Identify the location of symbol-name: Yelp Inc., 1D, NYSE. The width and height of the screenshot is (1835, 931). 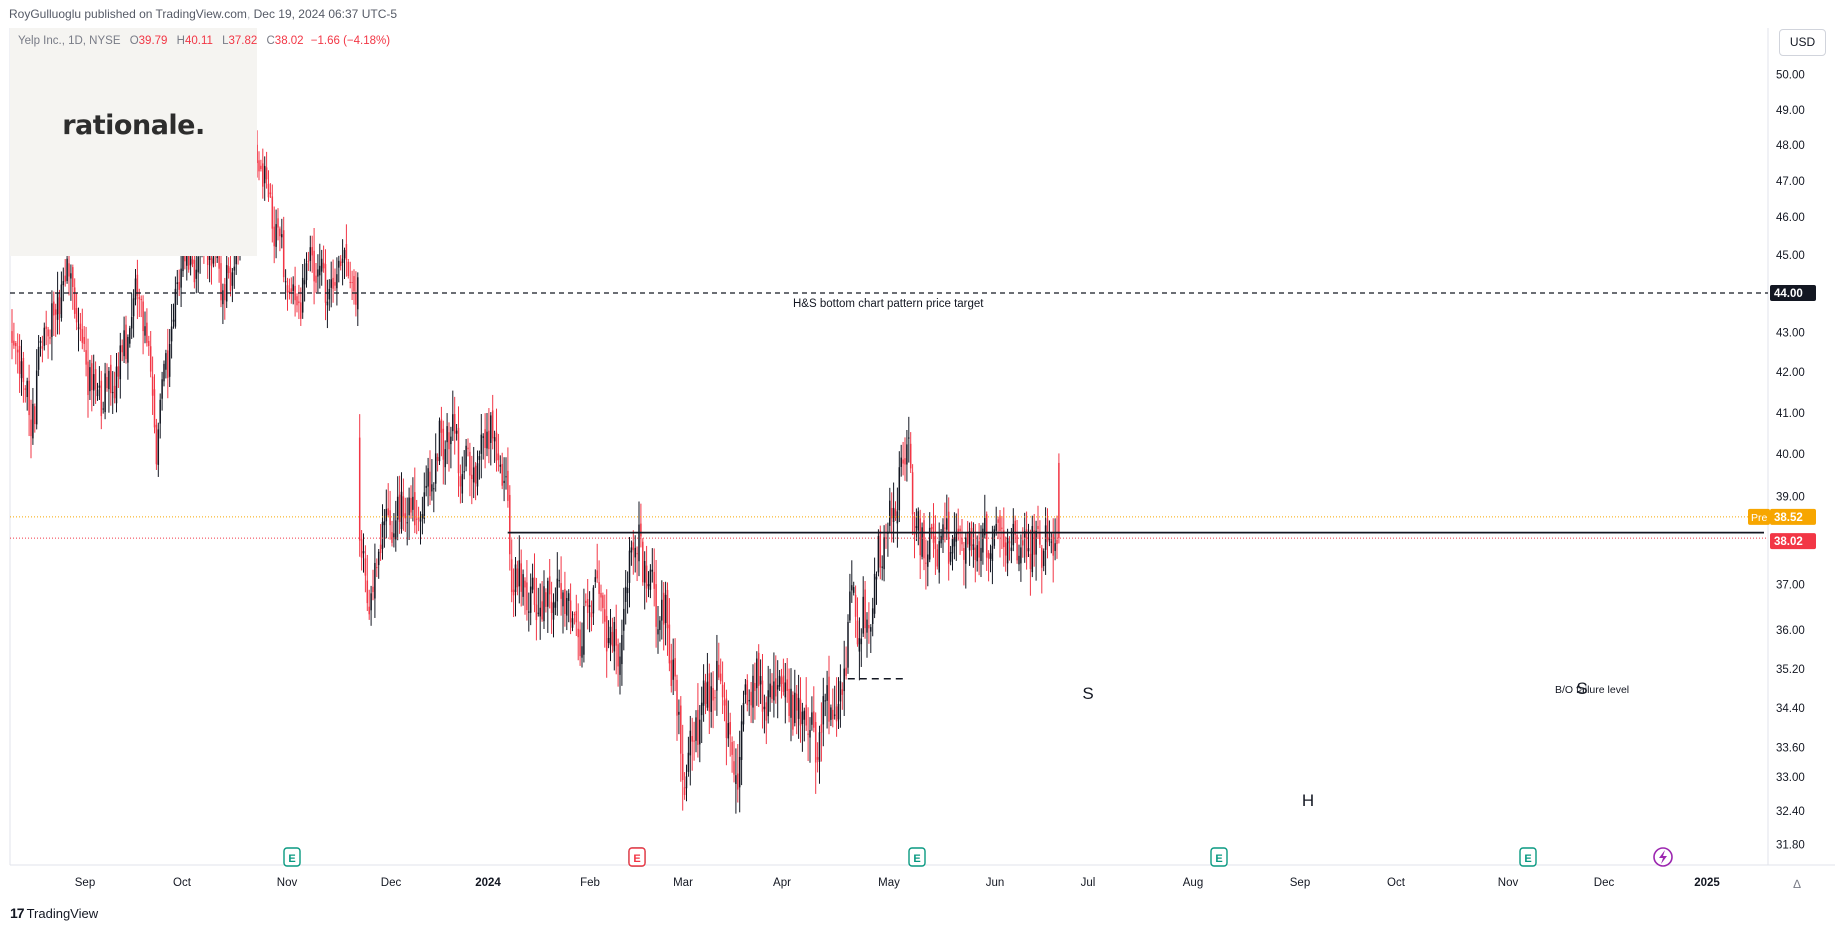
(69, 41).